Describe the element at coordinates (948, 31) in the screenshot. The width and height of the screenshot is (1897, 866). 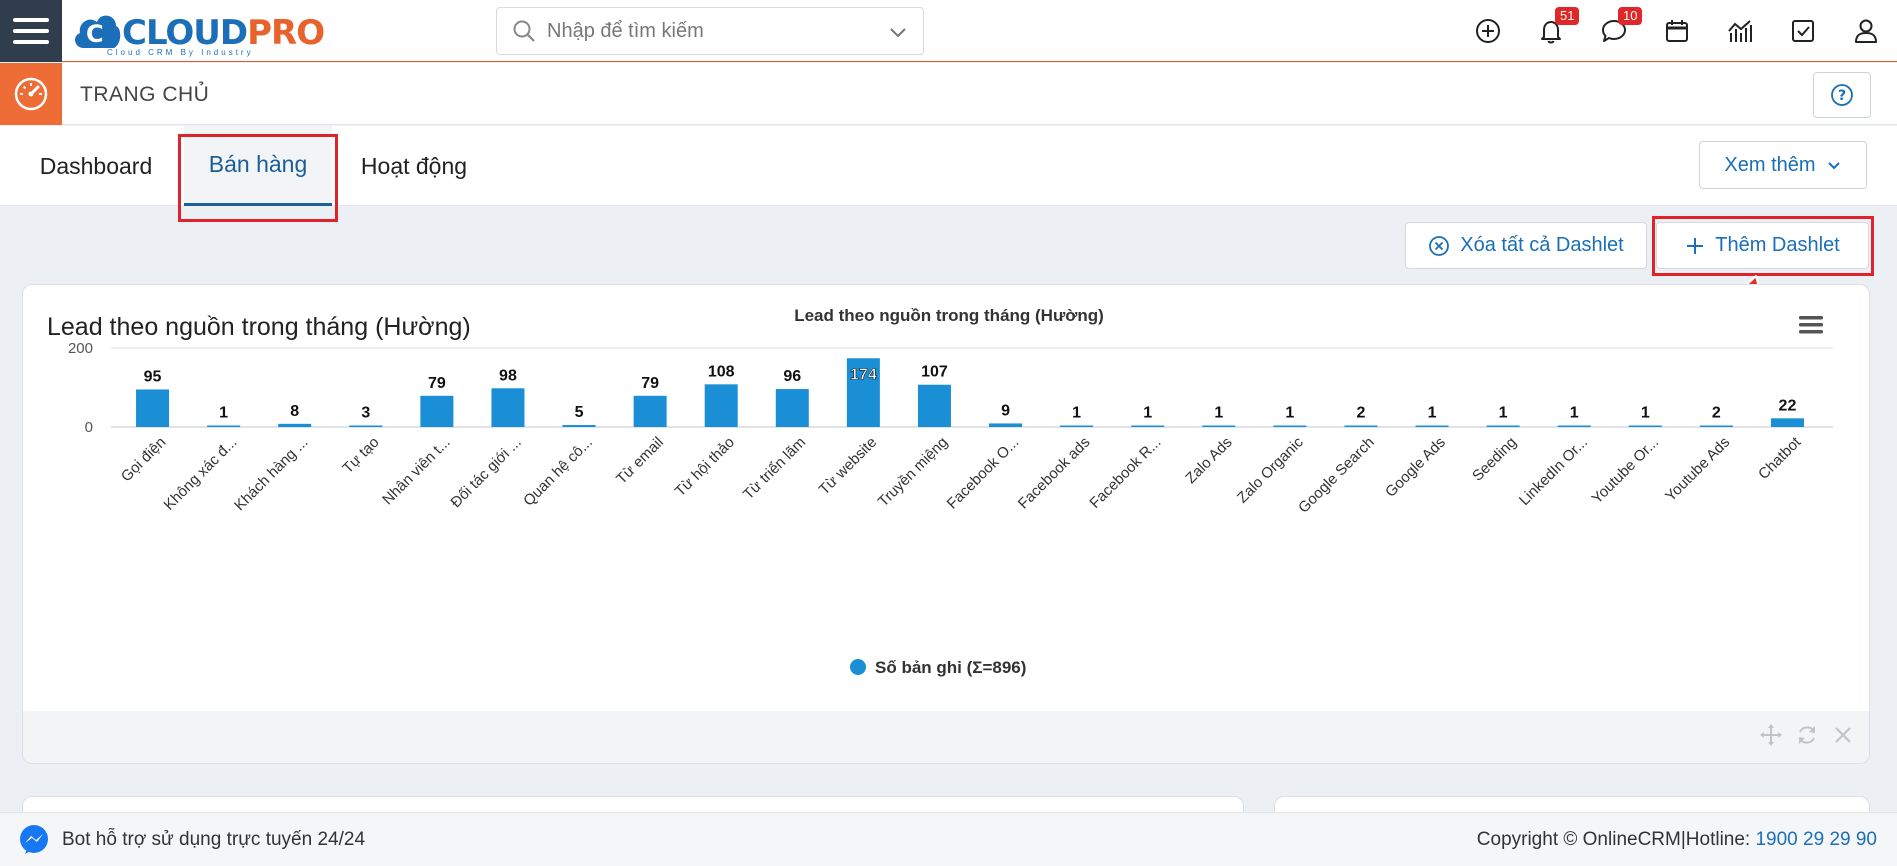
I see `top-navbar: C CLOUDPRO Cloud CRM By Industry` at that location.